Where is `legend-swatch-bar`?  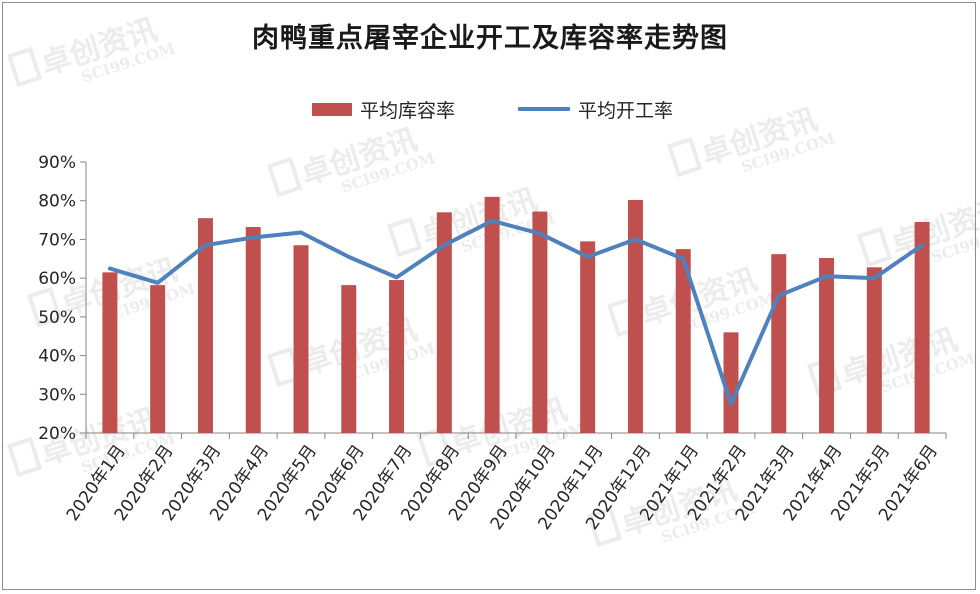 legend-swatch-bar is located at coordinates (332, 109).